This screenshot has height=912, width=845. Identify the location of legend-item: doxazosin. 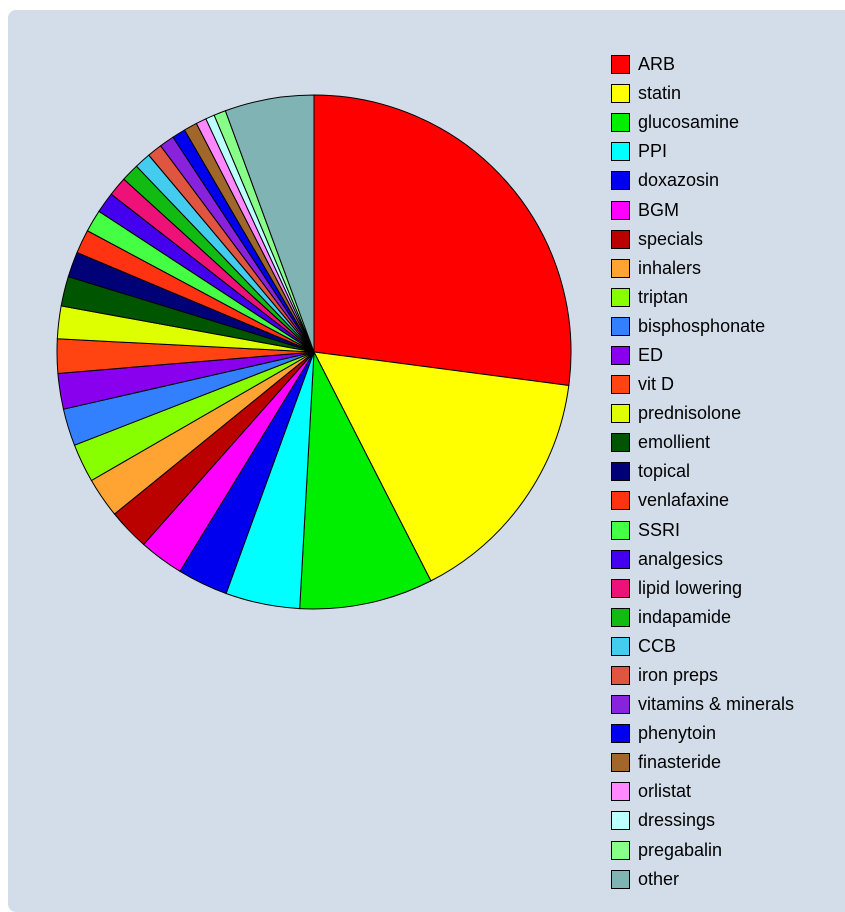
(702, 180).